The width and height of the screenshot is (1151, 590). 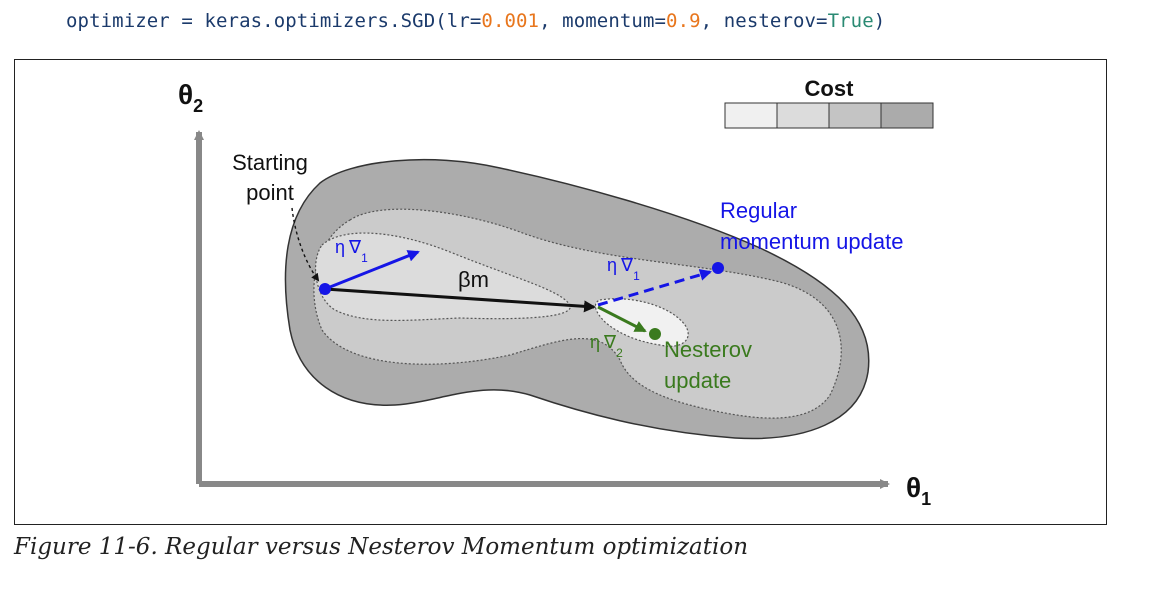 What do you see at coordinates (655, 334) in the screenshot?
I see `nesterov-update-dot` at bounding box center [655, 334].